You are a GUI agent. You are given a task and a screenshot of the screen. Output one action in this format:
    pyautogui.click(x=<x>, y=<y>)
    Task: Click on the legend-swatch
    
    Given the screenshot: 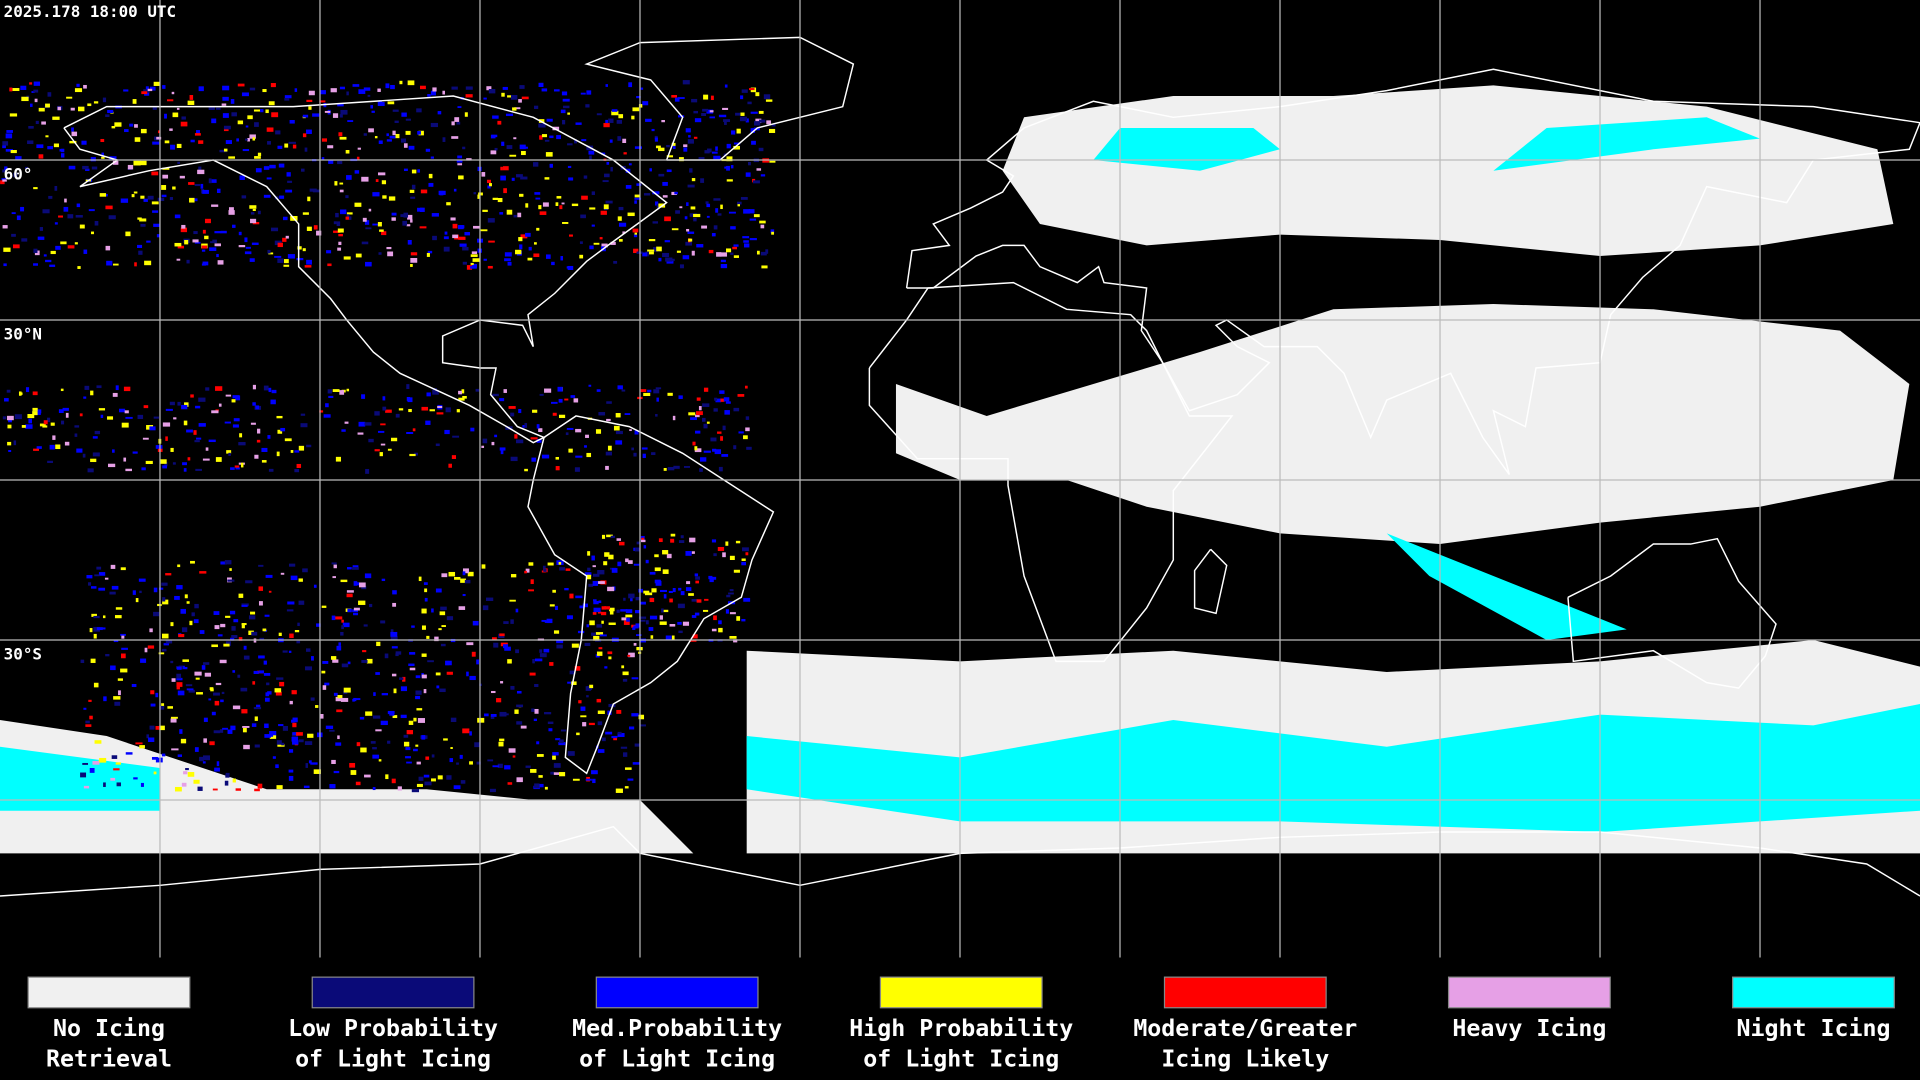 What is the action you would take?
    pyautogui.click(x=1813, y=992)
    